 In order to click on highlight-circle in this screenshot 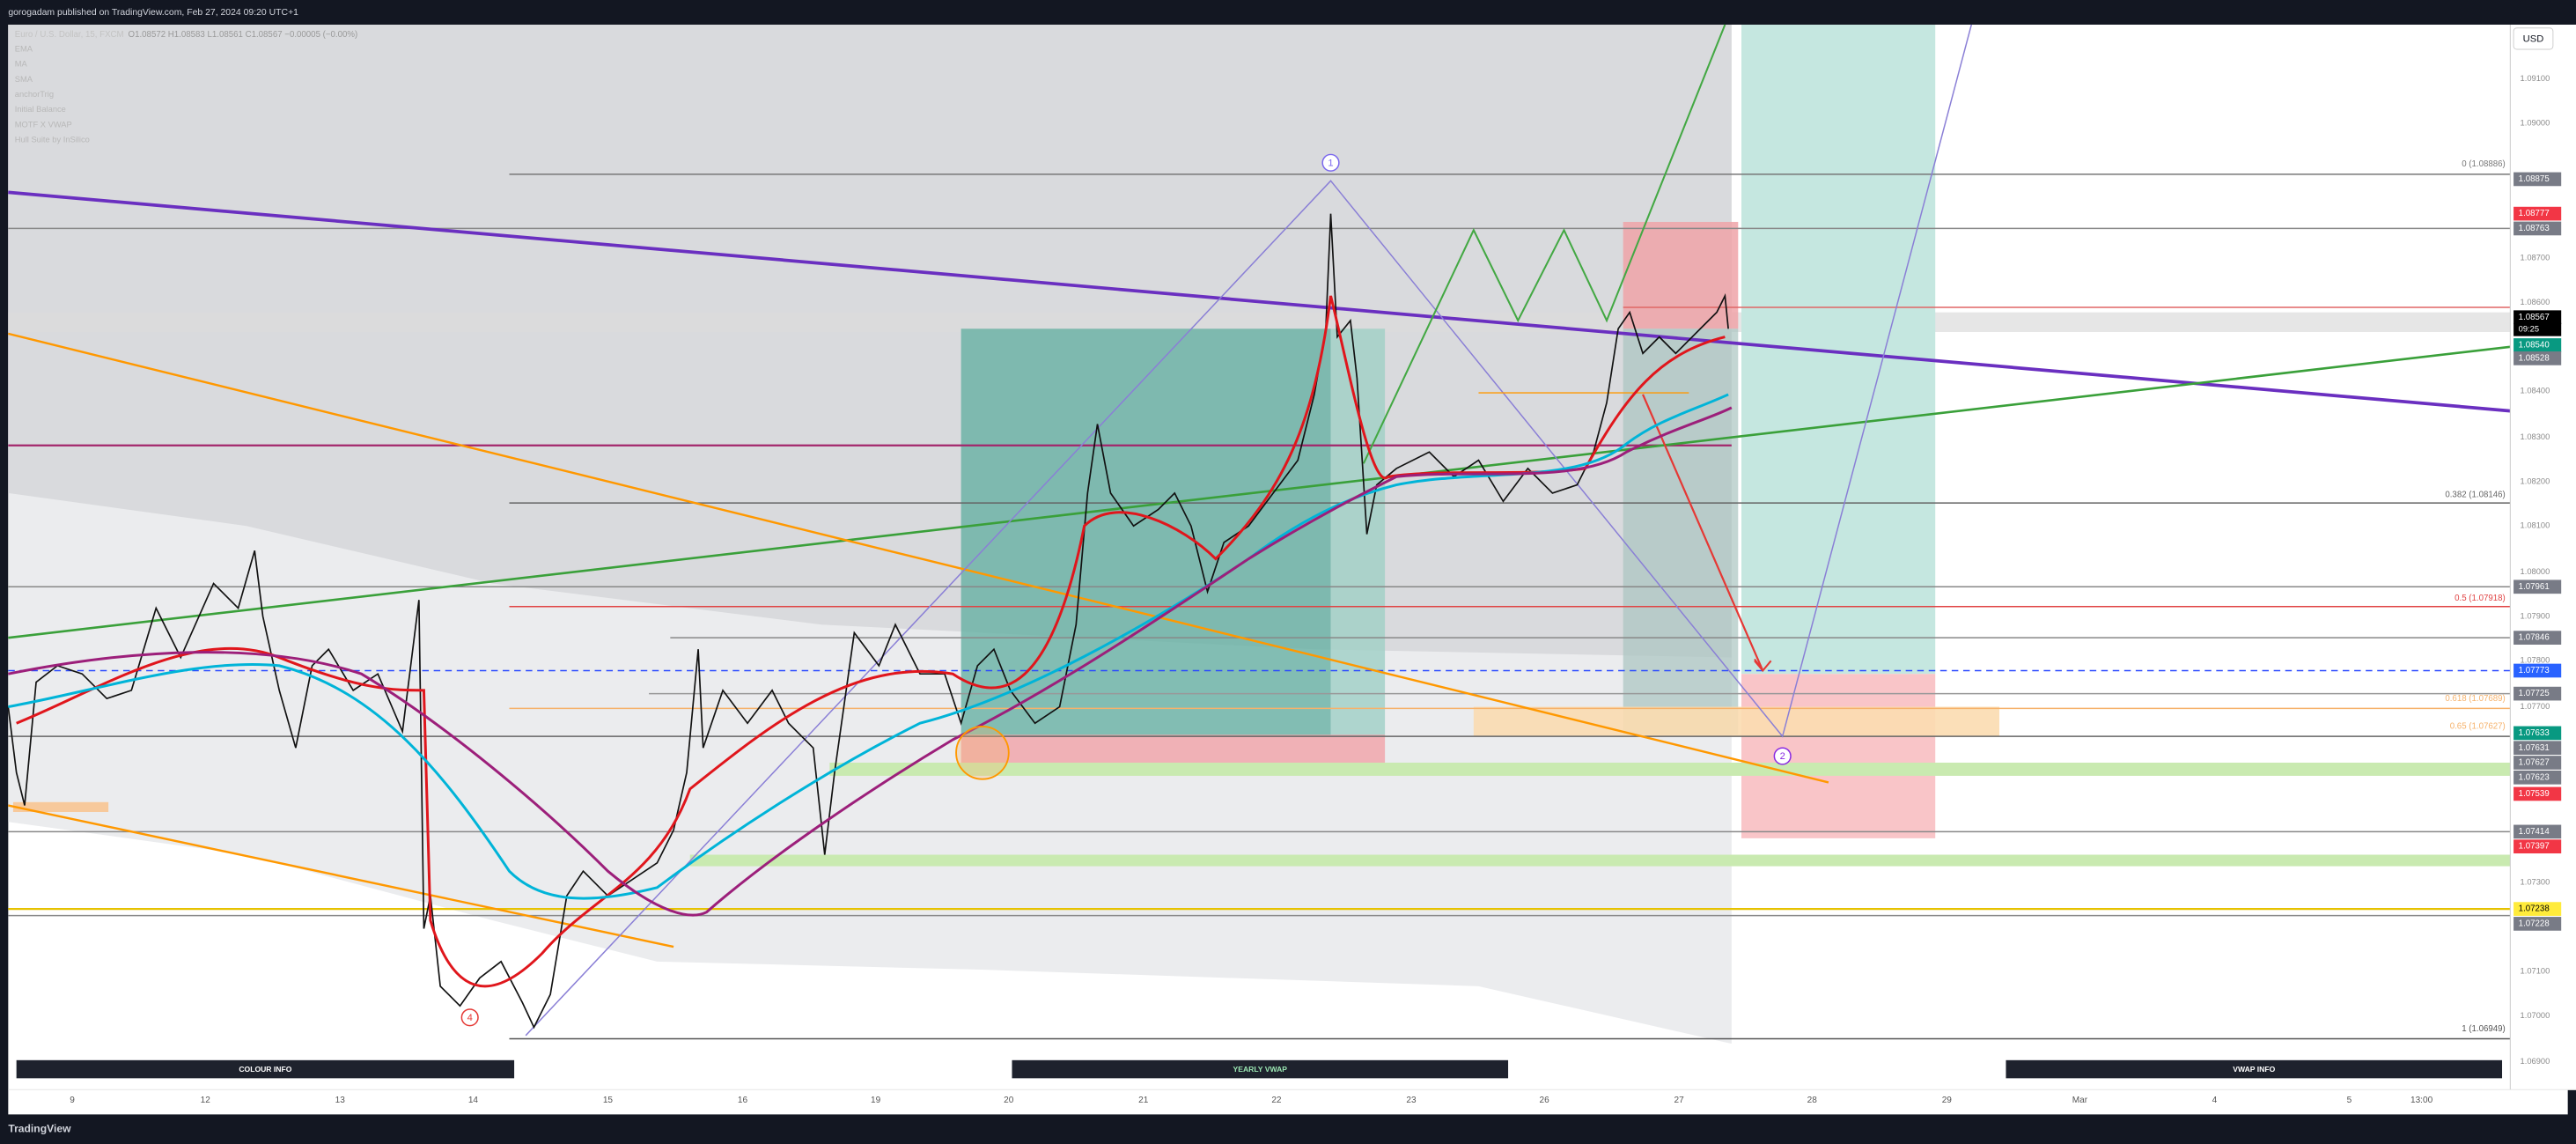, I will do `click(983, 753)`.